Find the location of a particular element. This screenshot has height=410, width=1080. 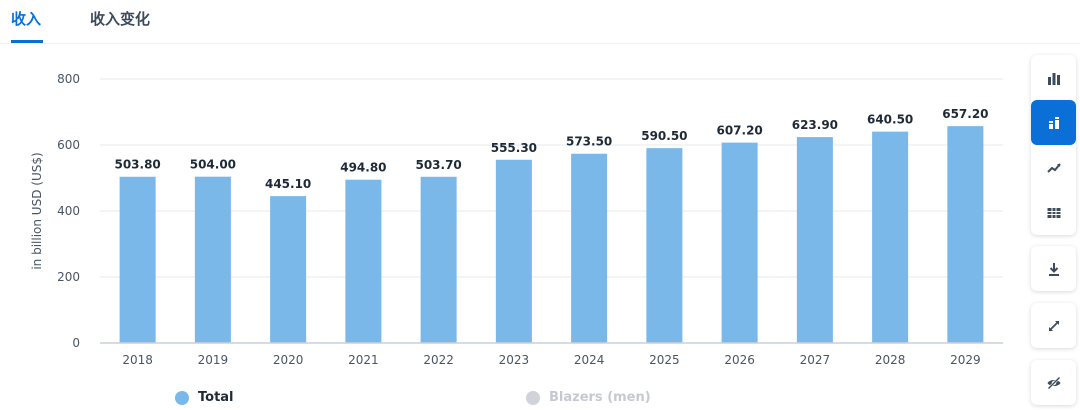

y-axis-label: in billion USD (US$) is located at coordinates (37, 210).